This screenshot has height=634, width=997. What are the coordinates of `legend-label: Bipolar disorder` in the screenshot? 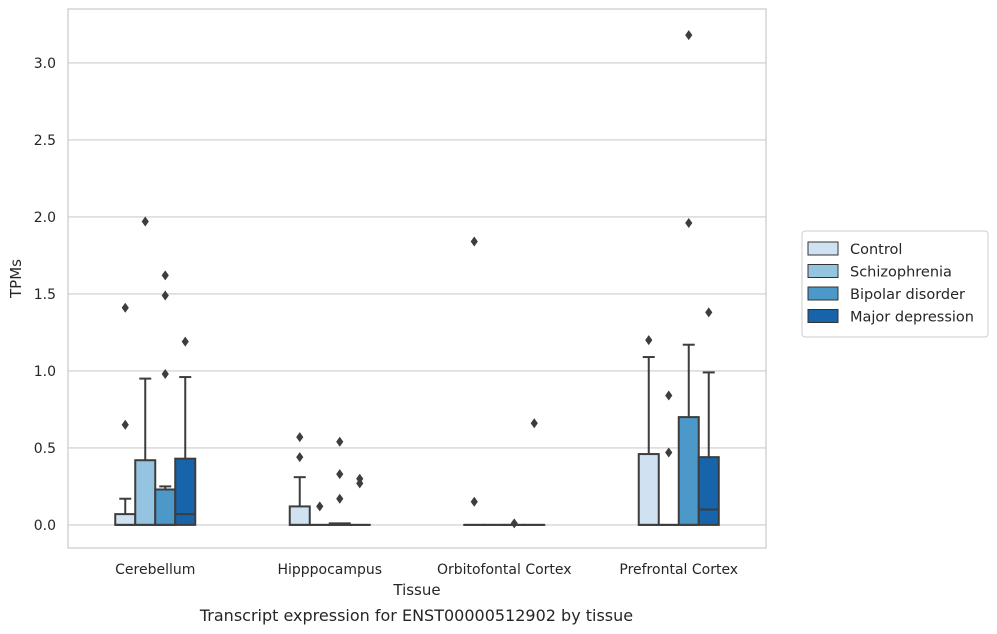 It's located at (907, 295).